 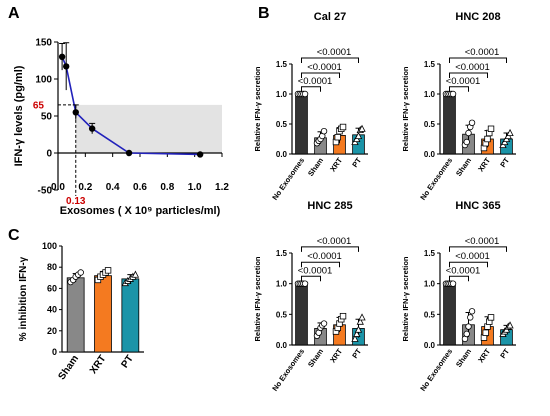 I want to click on x-tick-label: 0.2, so click(x=85, y=187).